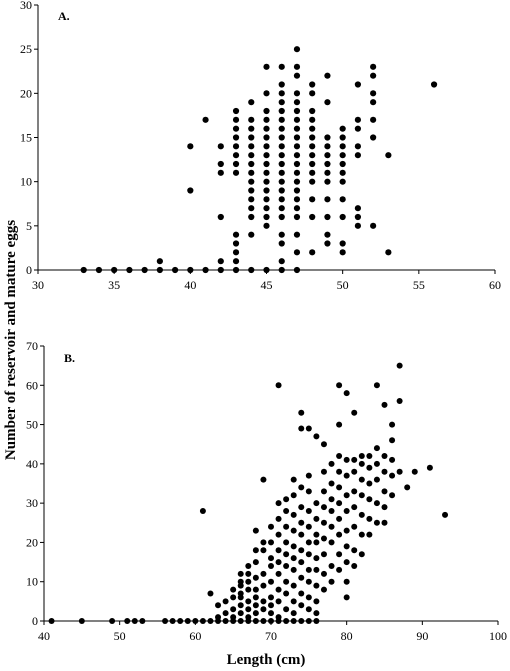 This screenshot has height=671, width=510. Describe the element at coordinates (26, 6) in the screenshot. I see `panel-a-y-tick-label: 30` at that location.